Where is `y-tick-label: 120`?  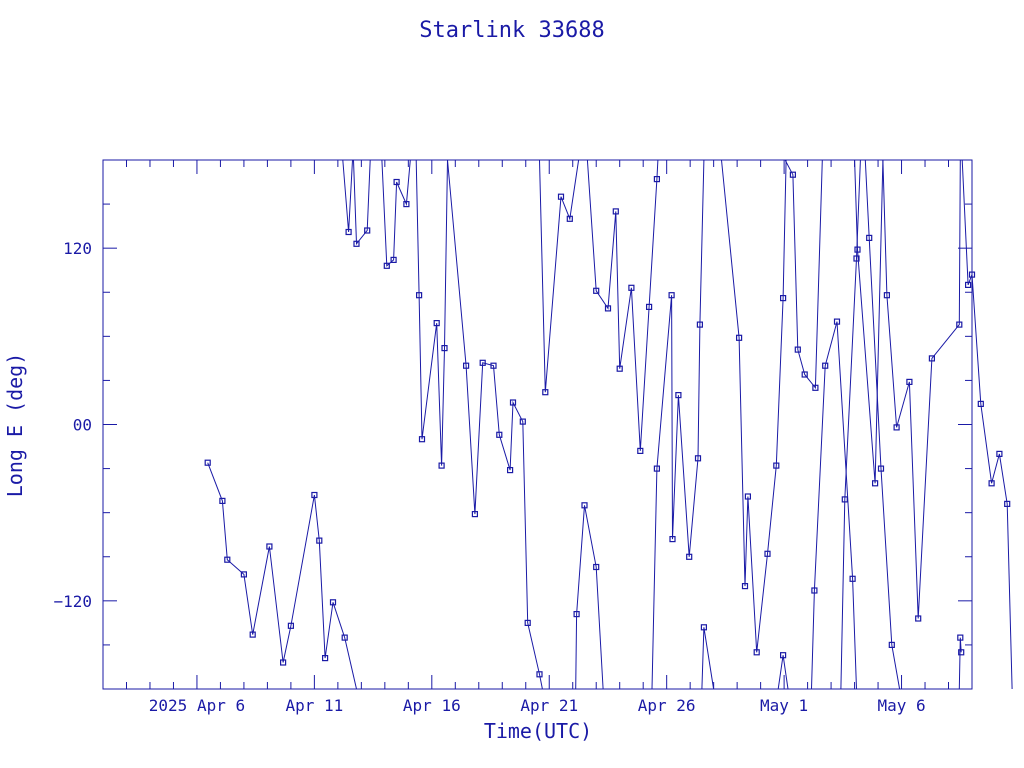
y-tick-label: 120 is located at coordinates (77, 248).